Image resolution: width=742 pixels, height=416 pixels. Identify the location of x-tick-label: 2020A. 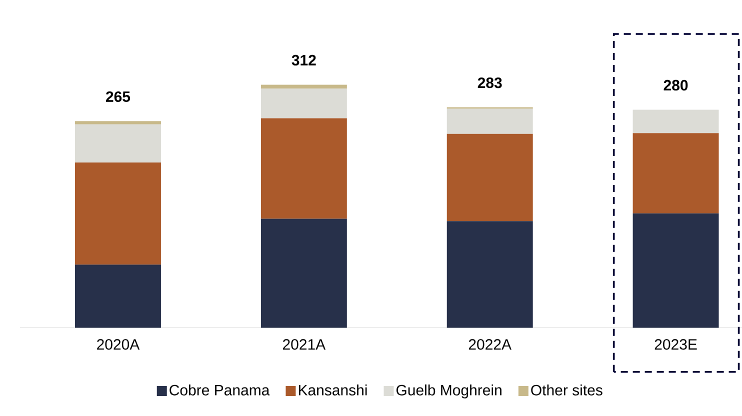
(118, 344).